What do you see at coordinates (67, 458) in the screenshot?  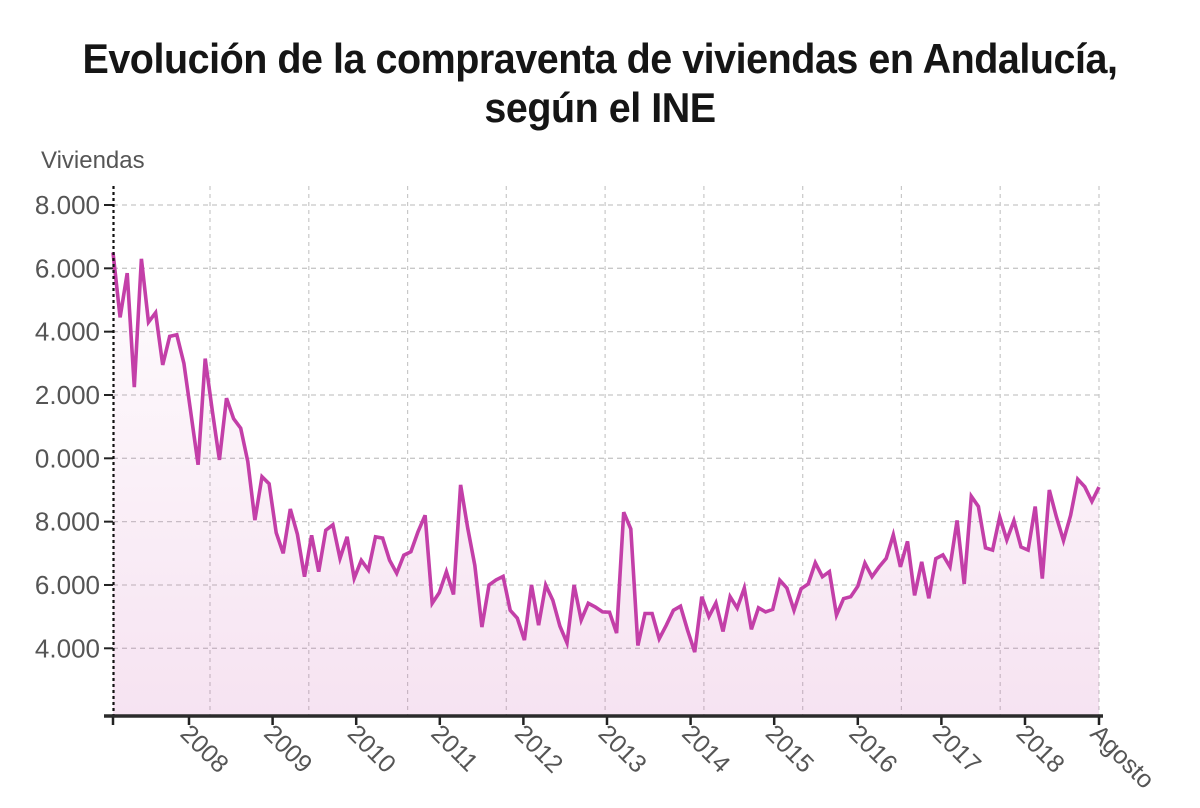 I see `y-tick-label: 0.000` at bounding box center [67, 458].